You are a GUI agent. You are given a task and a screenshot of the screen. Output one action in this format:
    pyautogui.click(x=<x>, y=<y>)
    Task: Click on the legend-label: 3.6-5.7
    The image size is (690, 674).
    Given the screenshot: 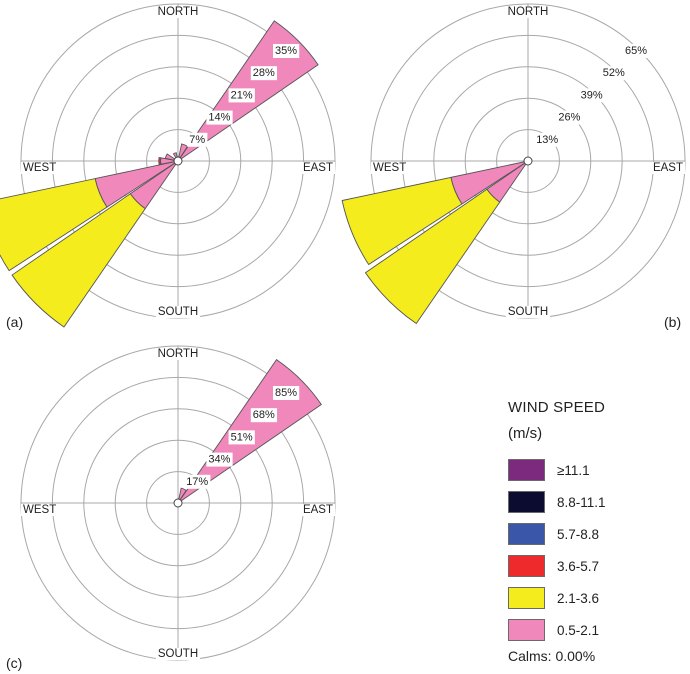 What is the action you would take?
    pyautogui.click(x=578, y=566)
    